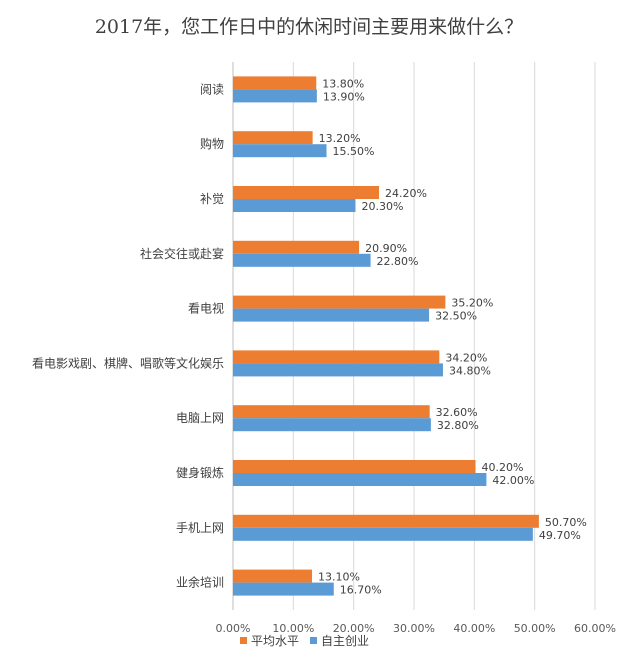 This screenshot has height=667, width=618. What do you see at coordinates (309, 27) in the screenshot?
I see `chart-title: 2017年，您工作日中的休闲时间主要用来做什么？` at bounding box center [309, 27].